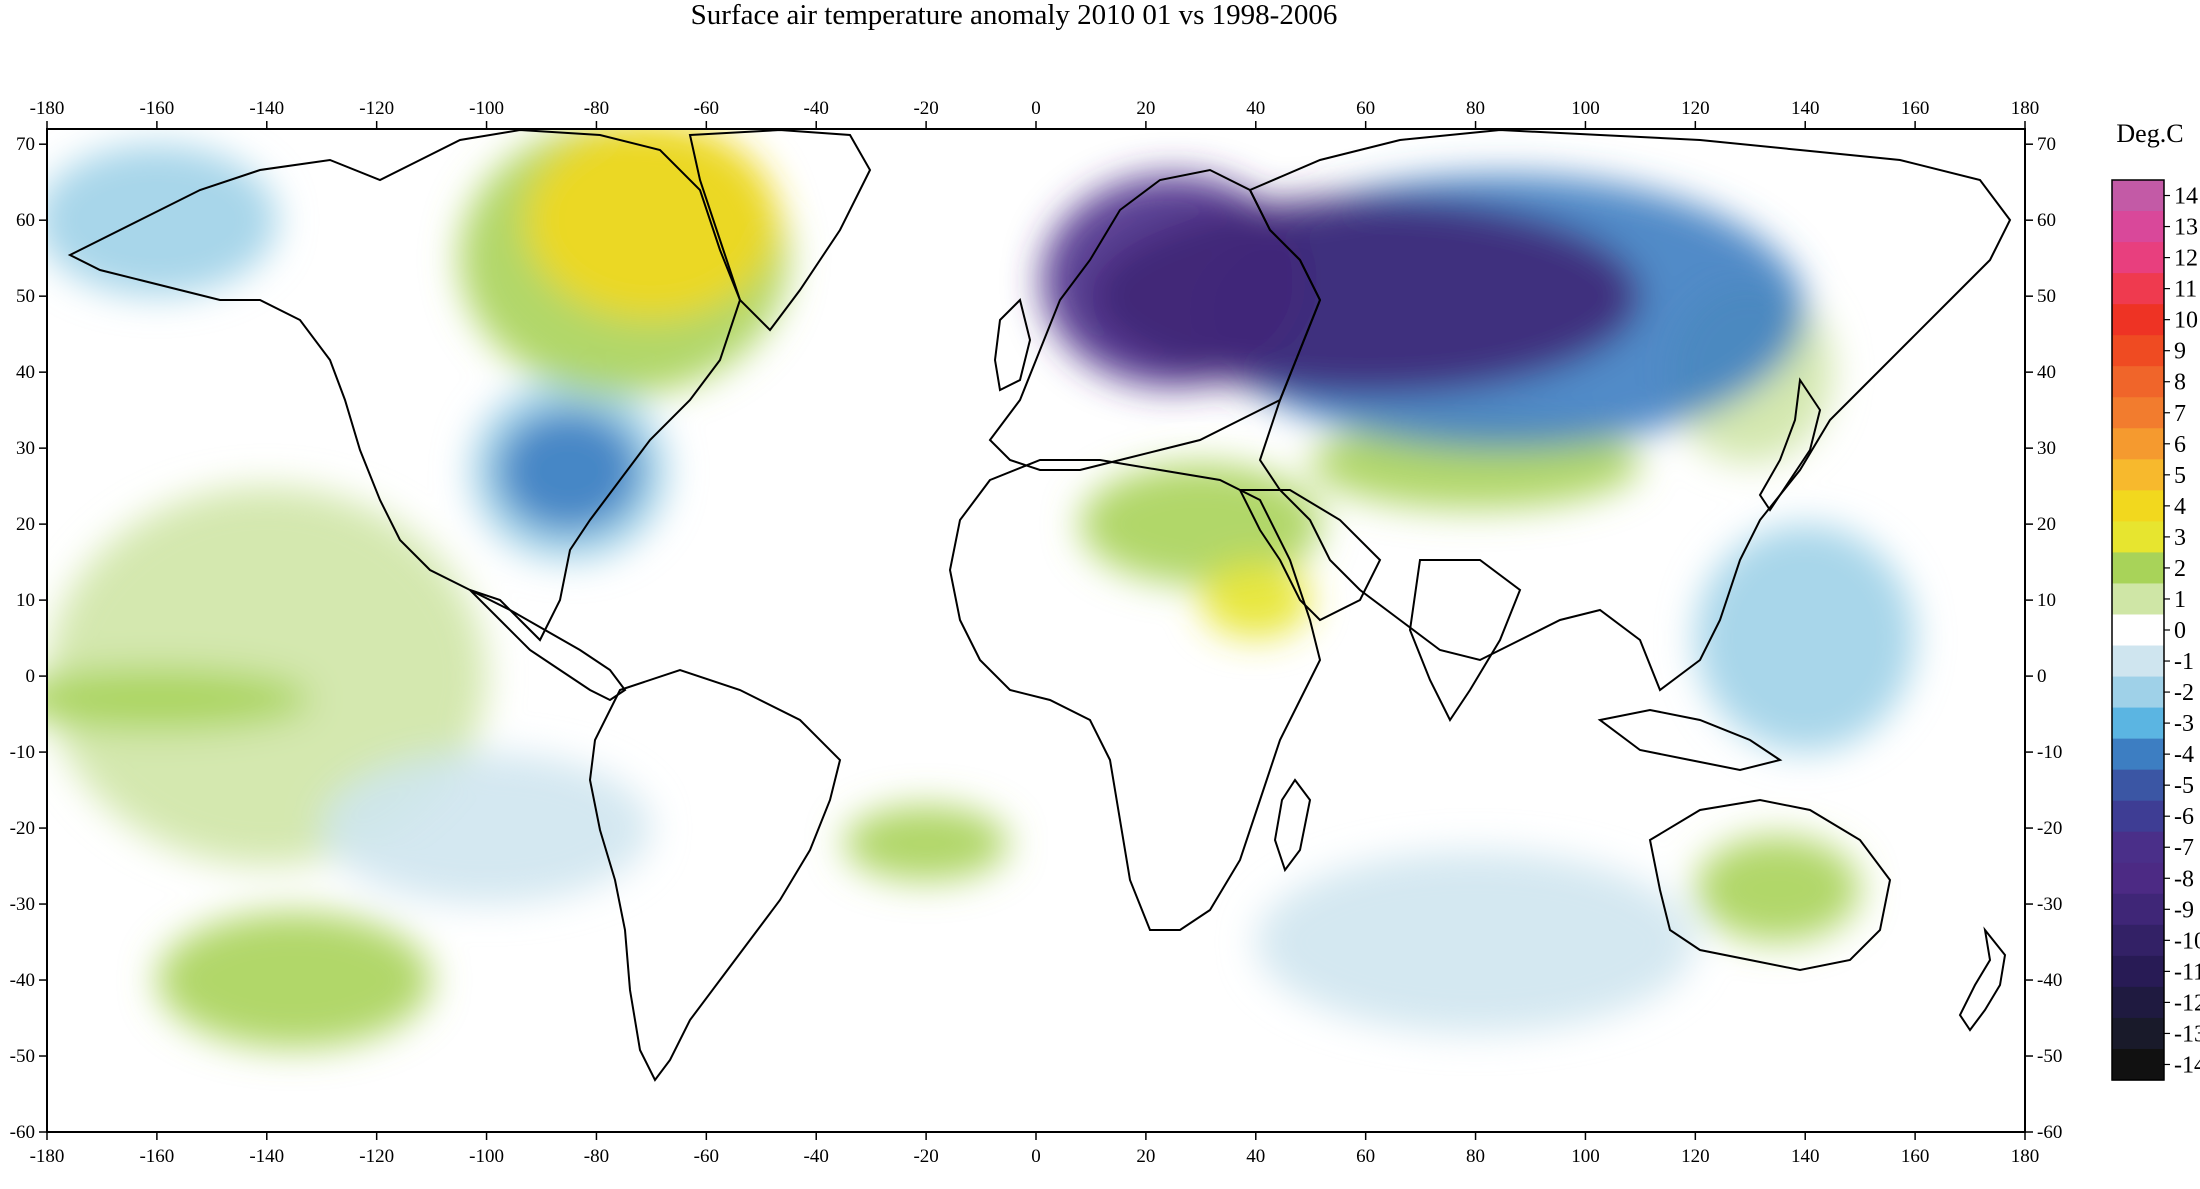  I want to click on colorbar-level-label: -8, so click(2184, 879).